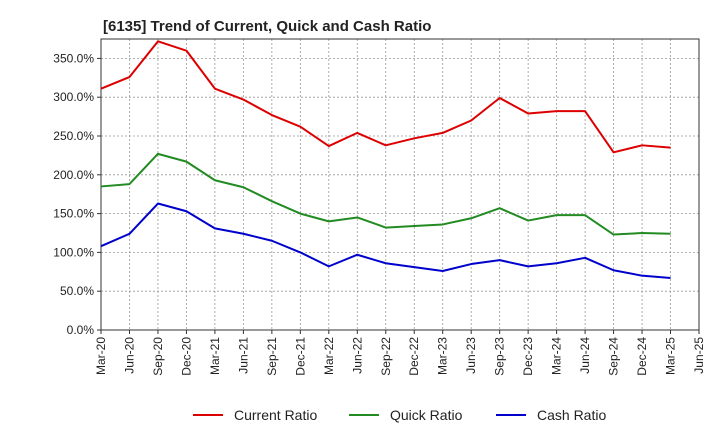 This screenshot has width=720, height=445. What do you see at coordinates (699, 355) in the screenshot?
I see `x-tick-label: Jun-25` at bounding box center [699, 355].